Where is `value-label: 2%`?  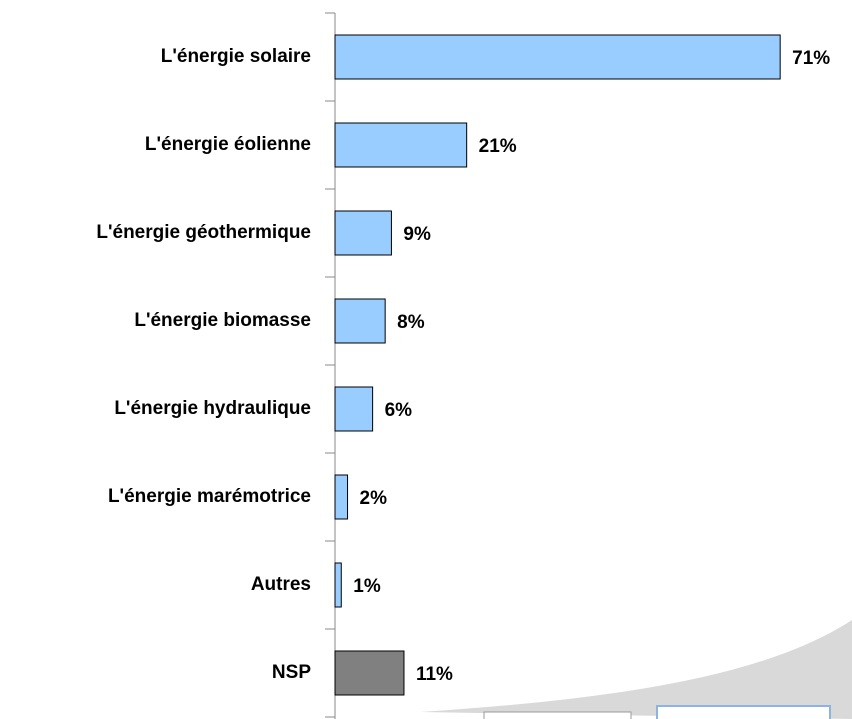 value-label: 2% is located at coordinates (374, 498).